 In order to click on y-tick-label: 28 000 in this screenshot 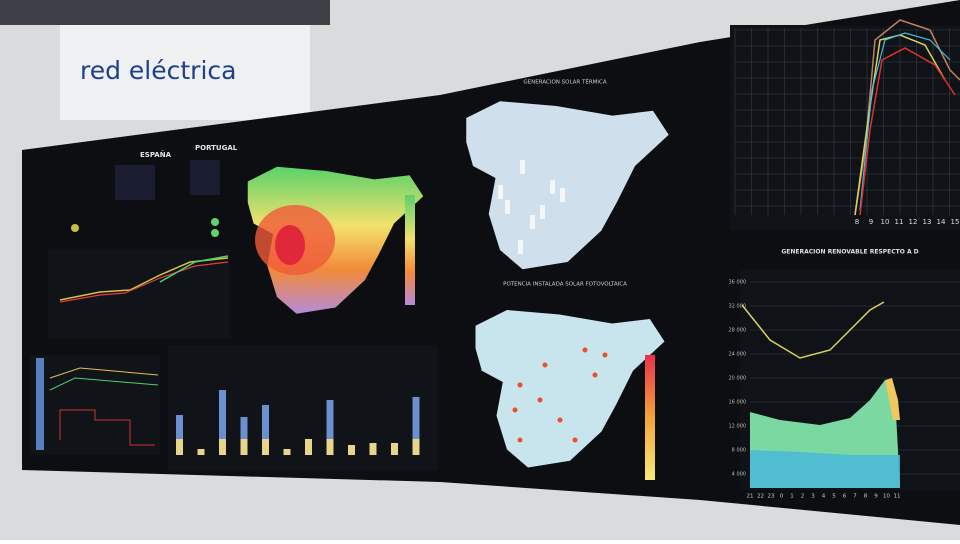, I will do `click(738, 331)`.